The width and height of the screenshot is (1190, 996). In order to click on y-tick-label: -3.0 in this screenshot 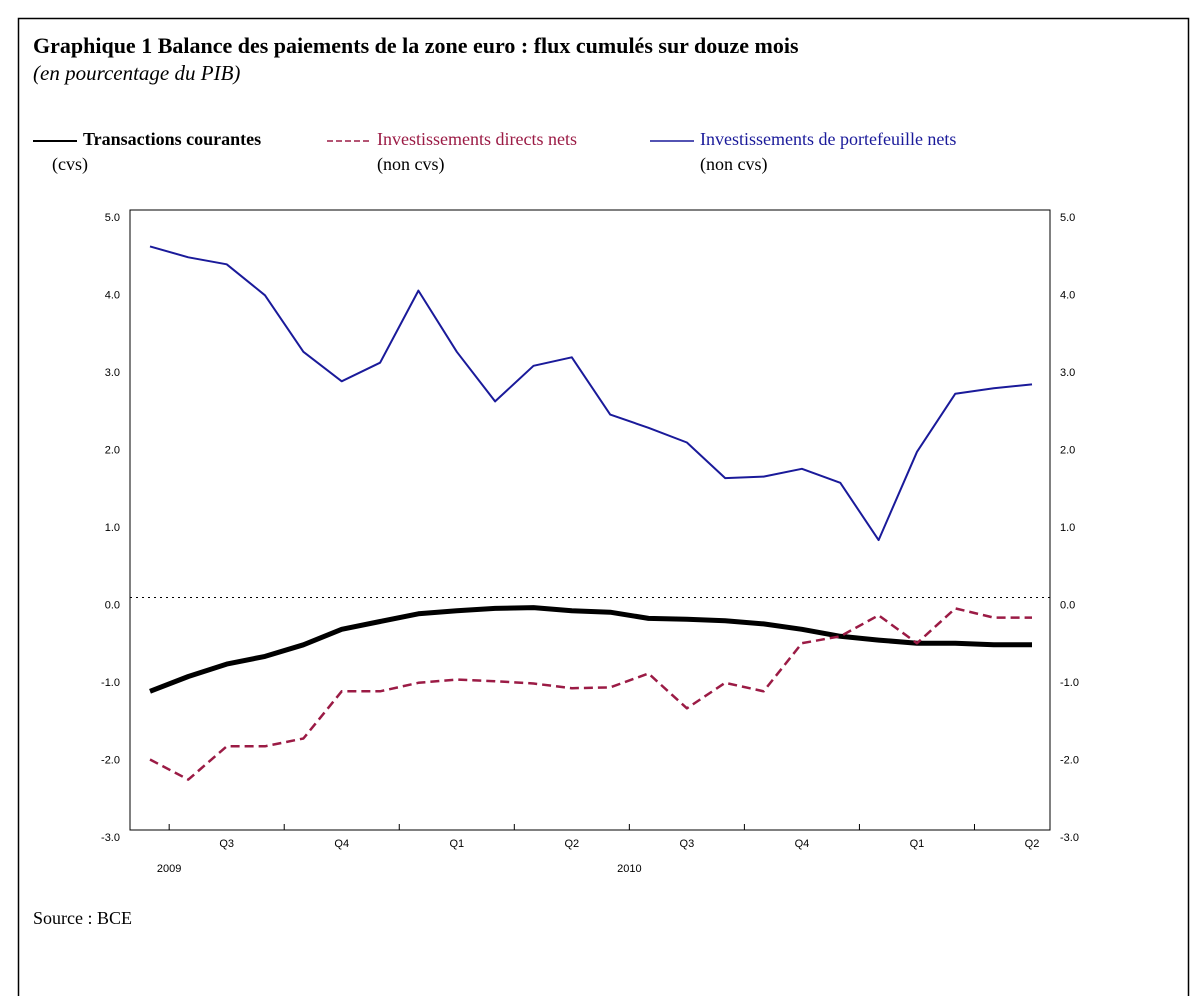, I will do `click(110, 838)`.